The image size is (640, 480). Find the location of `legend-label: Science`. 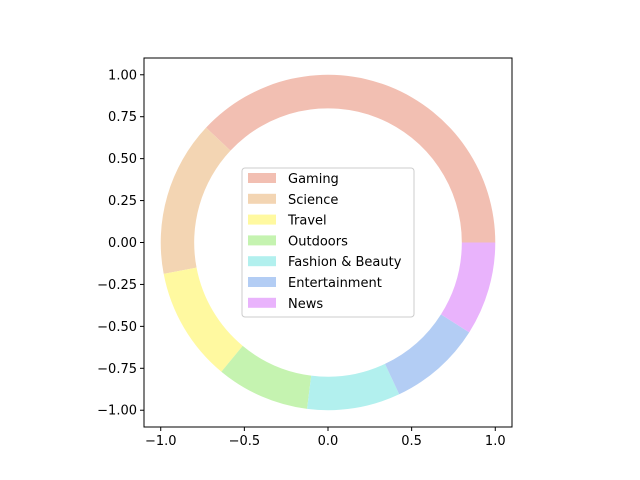

legend-label: Science is located at coordinates (313, 200).